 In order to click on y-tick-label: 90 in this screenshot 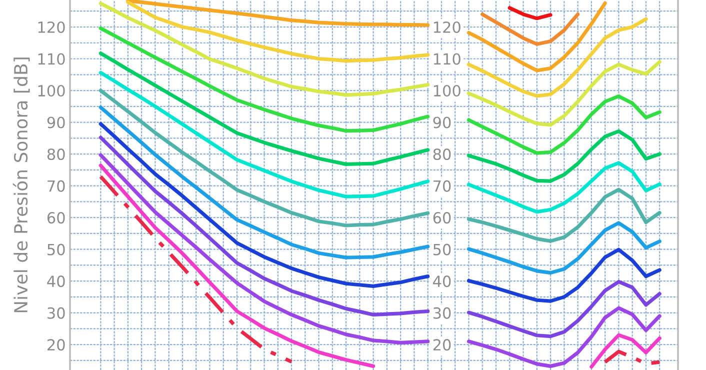, I will do `click(56, 122)`.